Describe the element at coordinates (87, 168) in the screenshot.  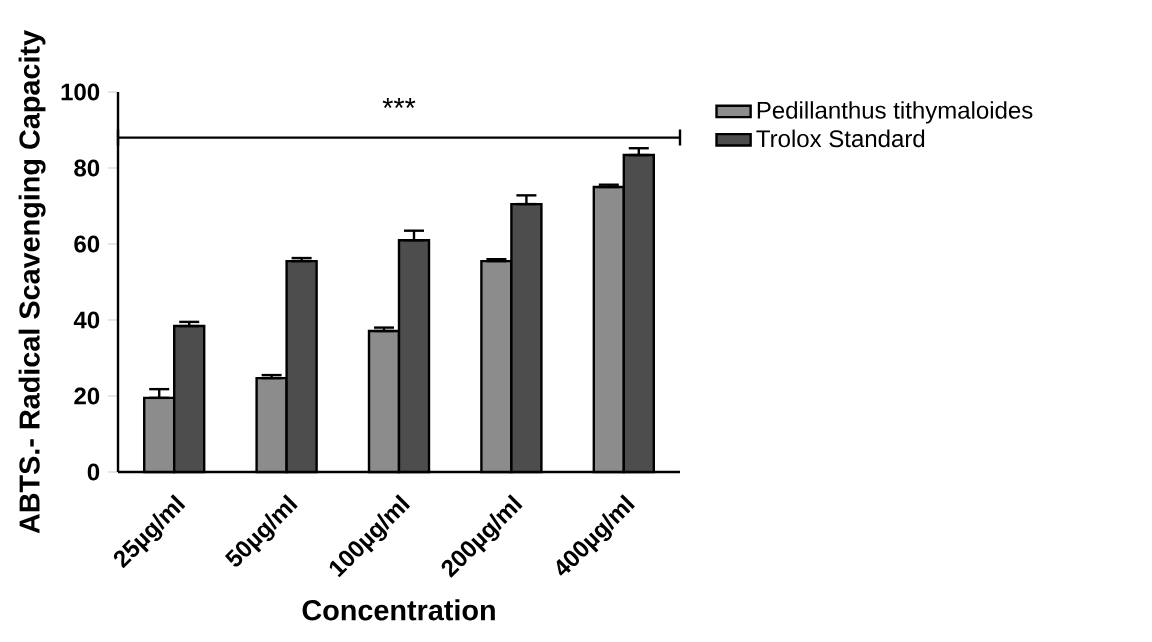
I see `y-tick-label: 80` at that location.